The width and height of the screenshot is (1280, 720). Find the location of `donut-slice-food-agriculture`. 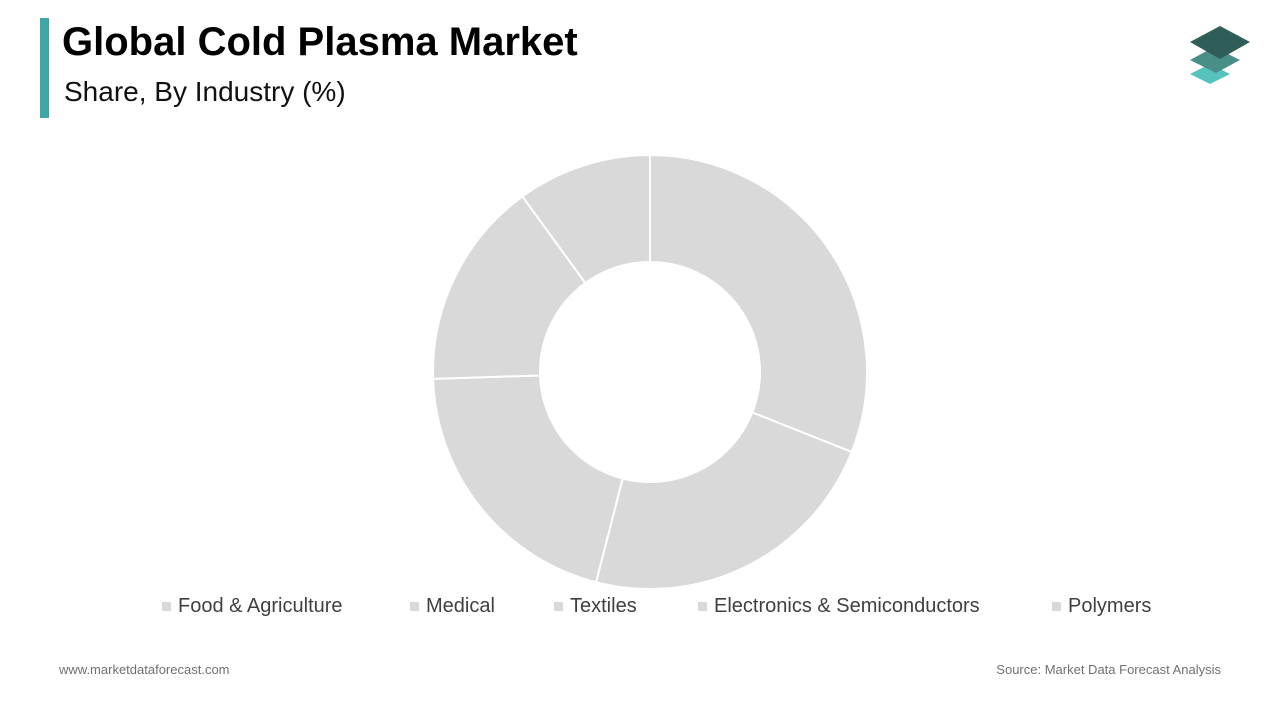

donut-slice-food-agriculture is located at coordinates (758, 303).